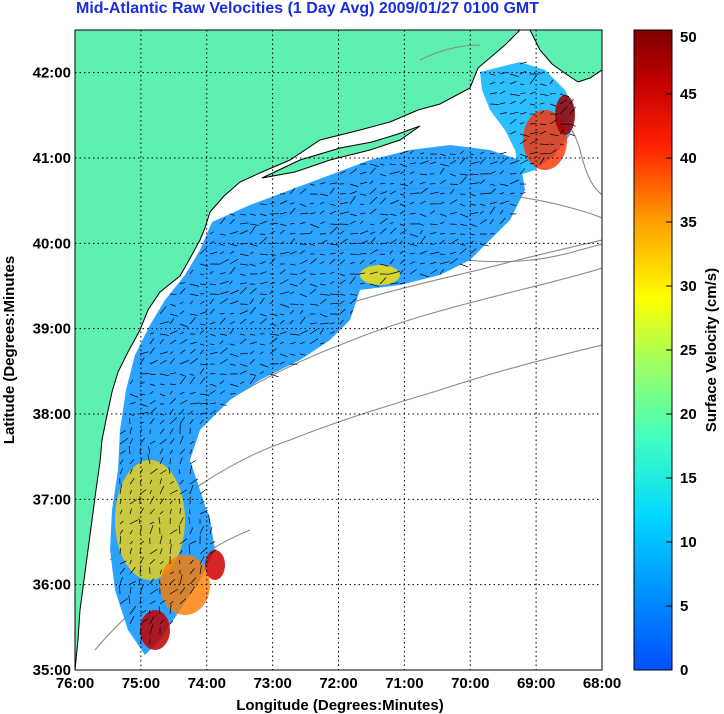 The width and height of the screenshot is (724, 714). I want to click on colorbar-label: Surface Velocity (cm/s), so click(711, 350).